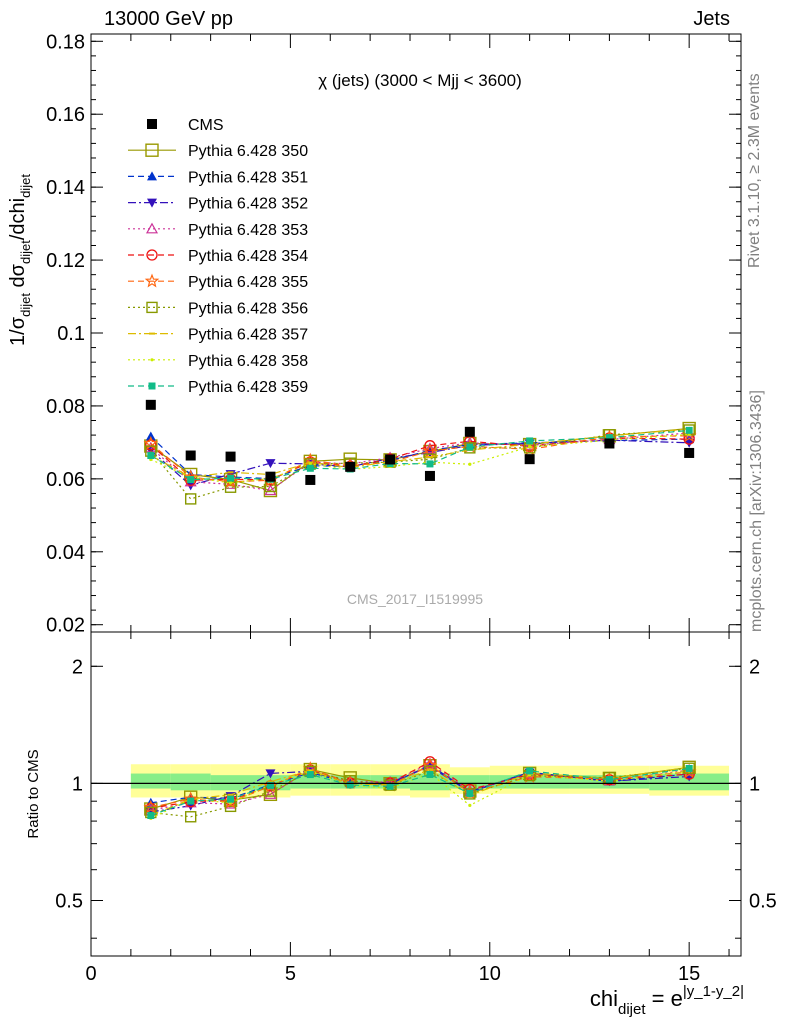 This screenshot has width=786, height=1024. Describe the element at coordinates (248, 151) in the screenshot. I see `legend-label: Pythia 6.428 350` at that location.